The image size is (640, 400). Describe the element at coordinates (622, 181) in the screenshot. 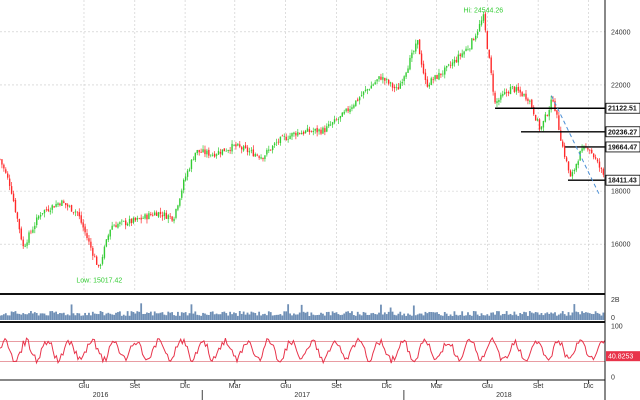

I see `level-label: 18411.43` at that location.